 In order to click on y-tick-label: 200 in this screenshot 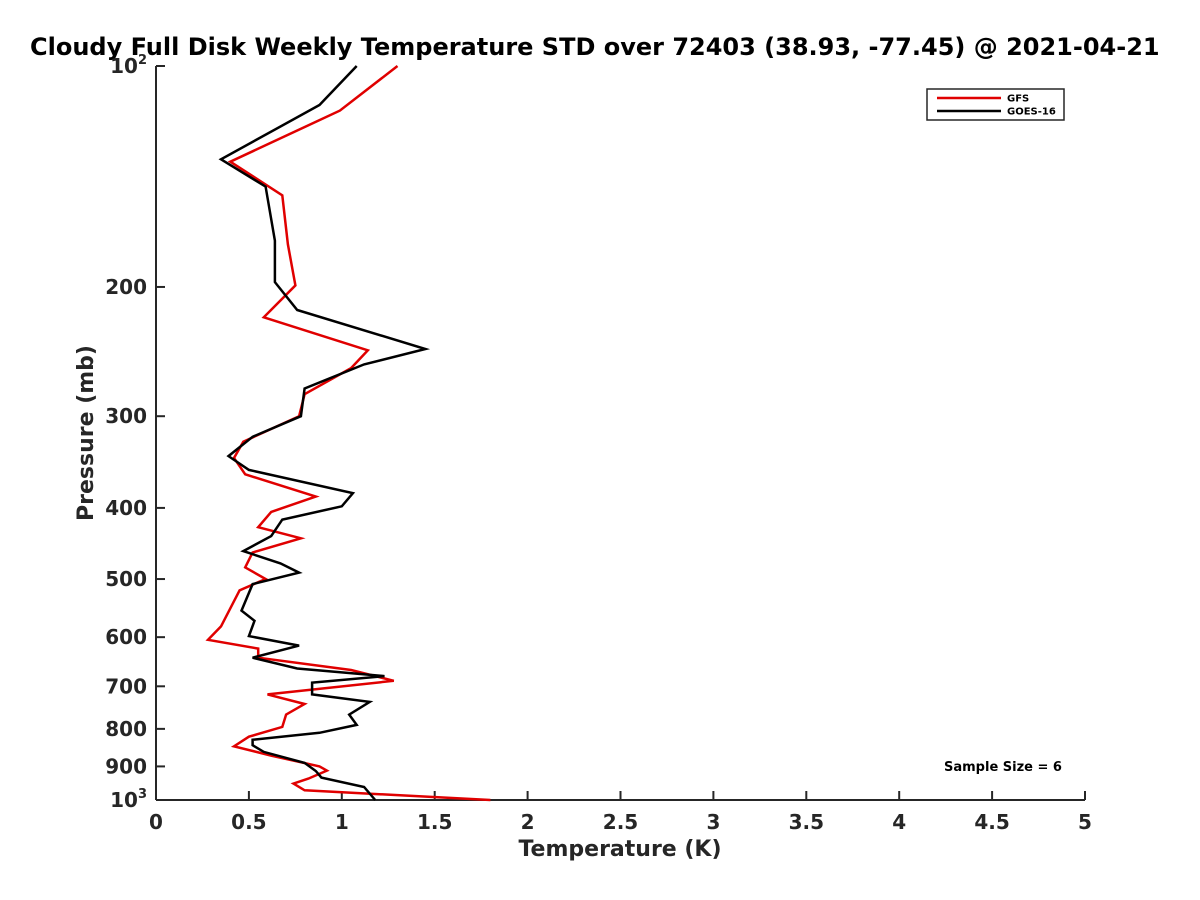, I will do `click(126, 287)`.